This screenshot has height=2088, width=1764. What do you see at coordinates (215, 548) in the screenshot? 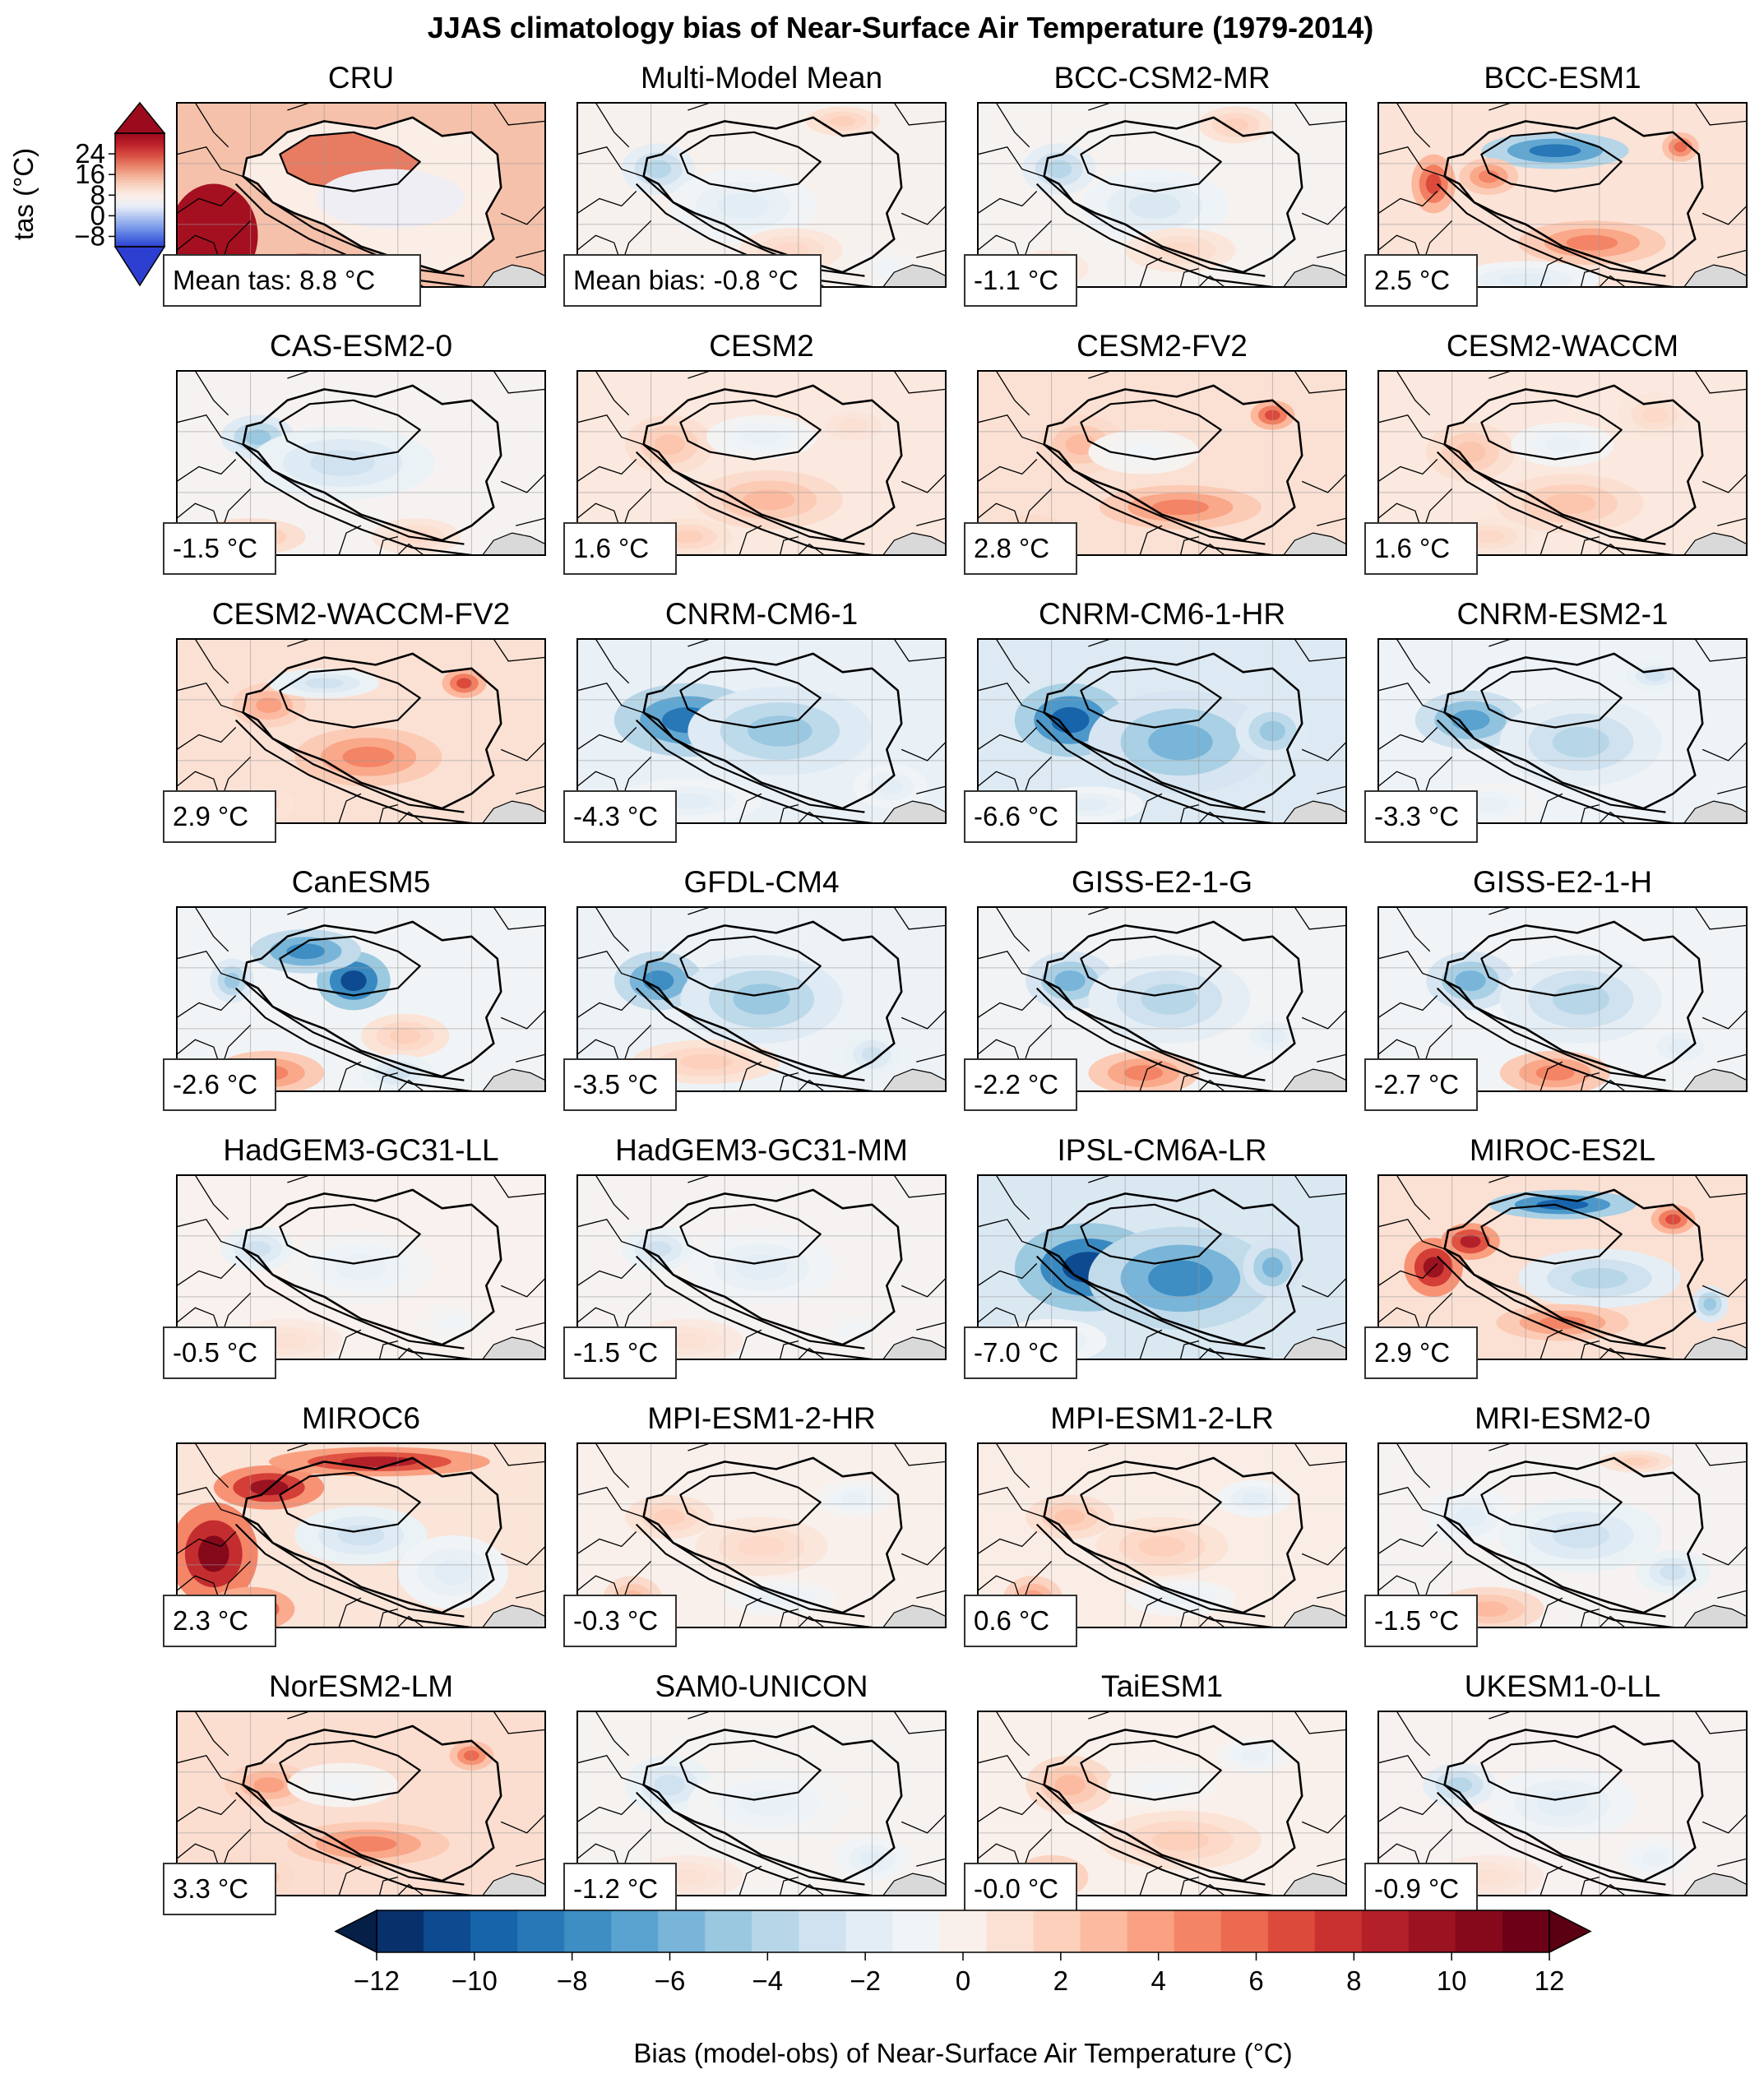
I see `panel-value-label: -1.5 °C` at bounding box center [215, 548].